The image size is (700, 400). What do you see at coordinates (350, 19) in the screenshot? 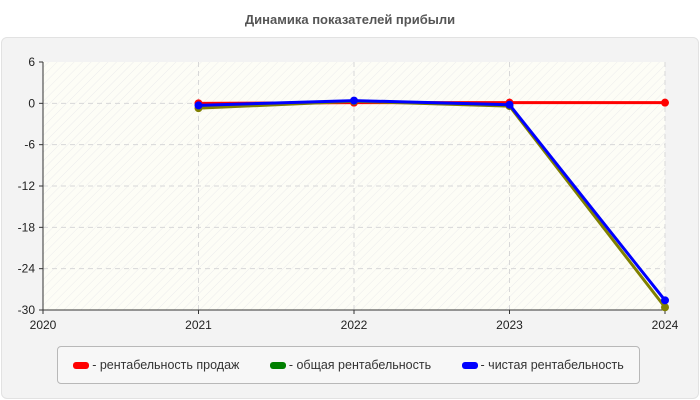
I see `chart-title: Динамика показателей прибыли` at bounding box center [350, 19].